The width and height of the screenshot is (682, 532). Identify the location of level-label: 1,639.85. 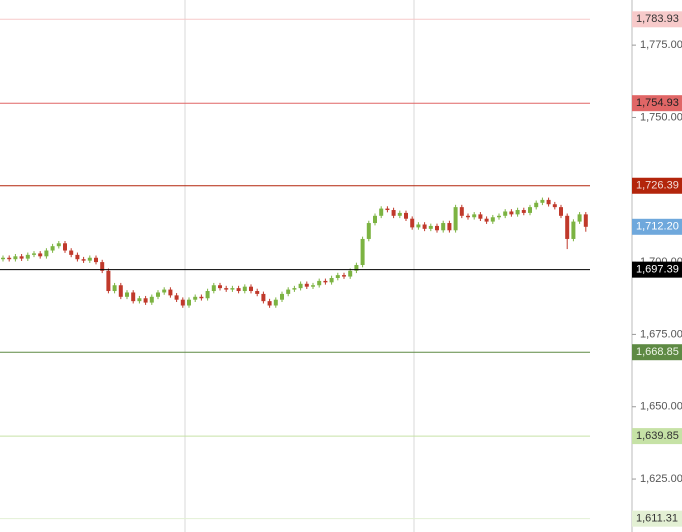
(657, 436).